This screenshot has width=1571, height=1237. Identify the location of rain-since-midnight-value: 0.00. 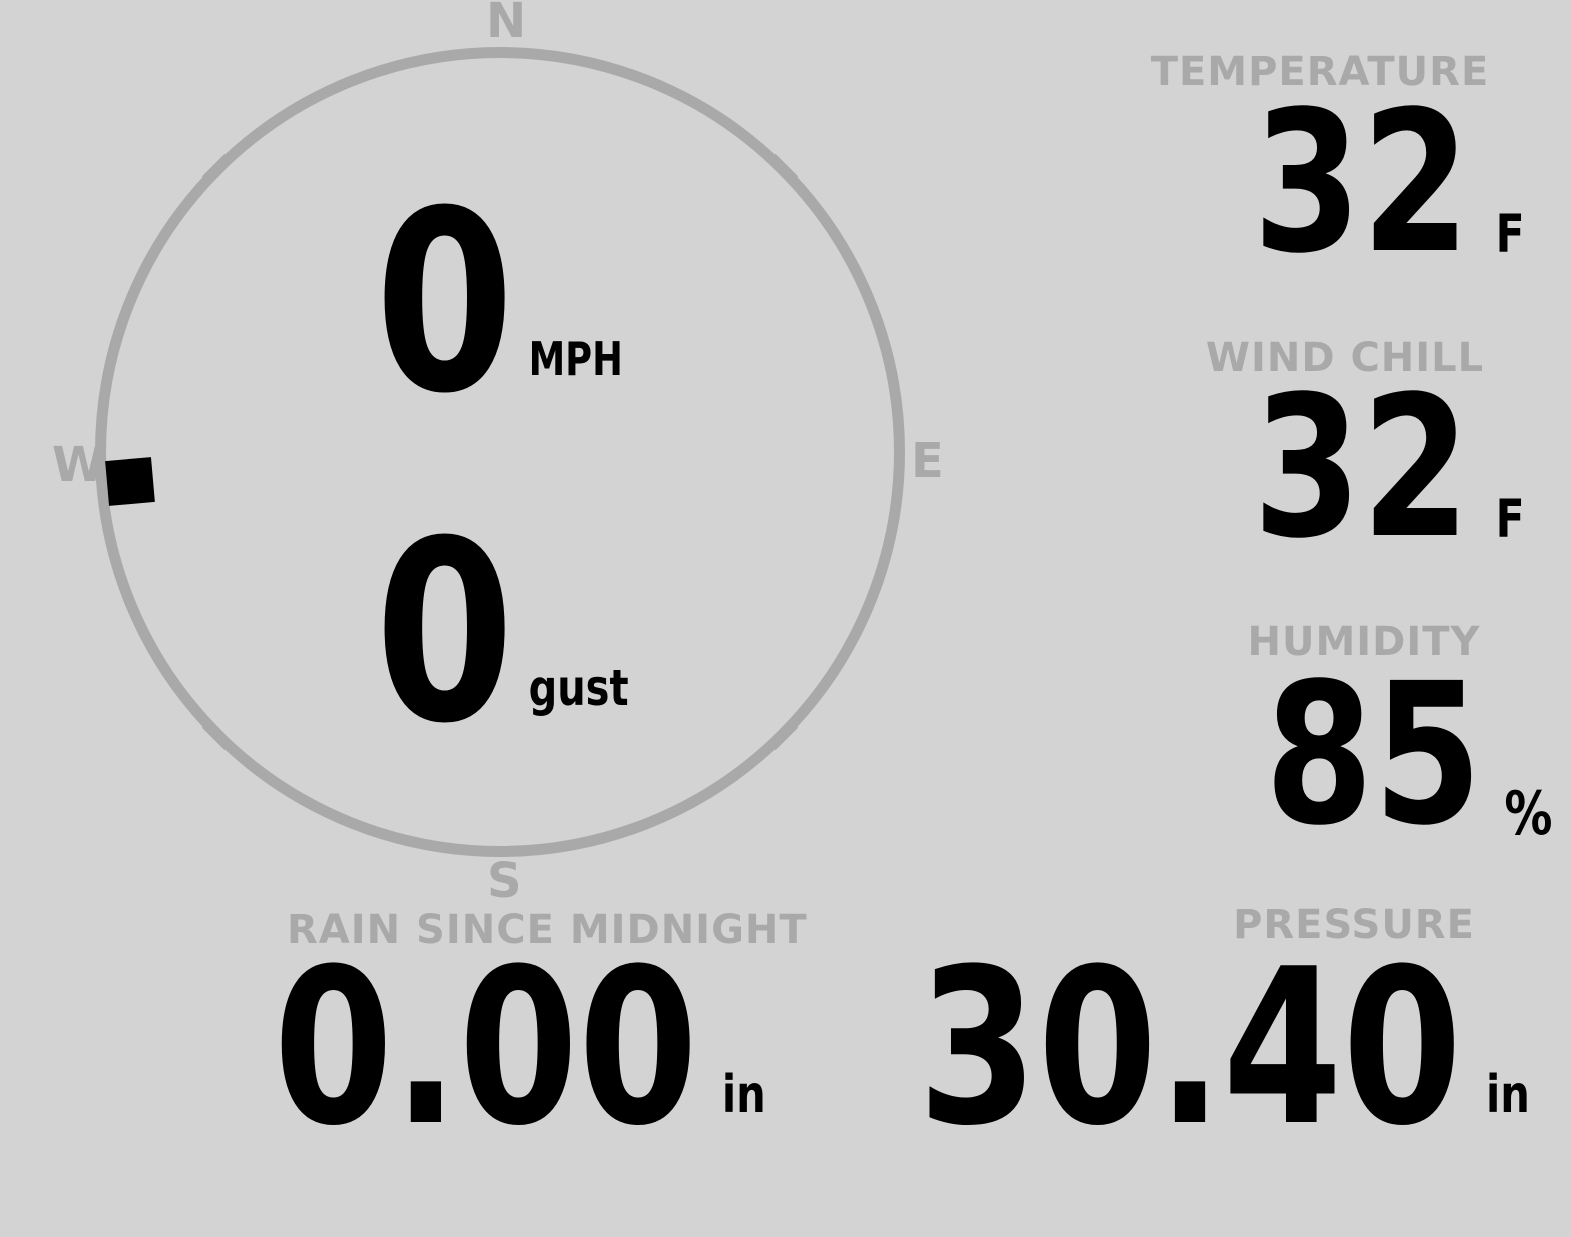
(486, 1047).